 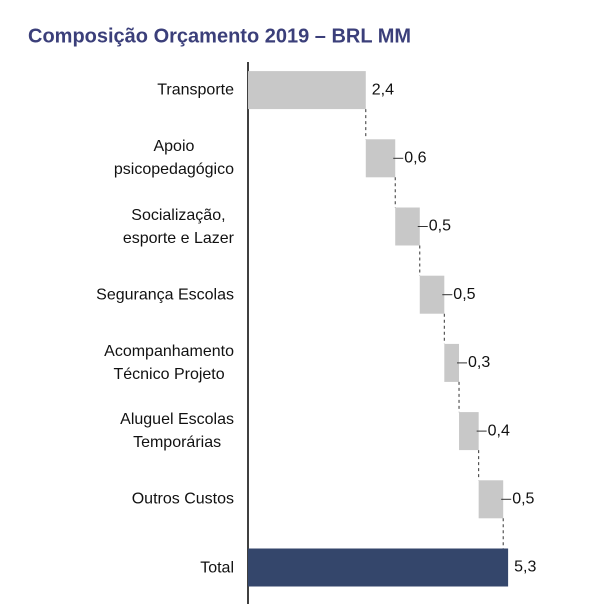 I want to click on value-label: 0,3, so click(x=479, y=362).